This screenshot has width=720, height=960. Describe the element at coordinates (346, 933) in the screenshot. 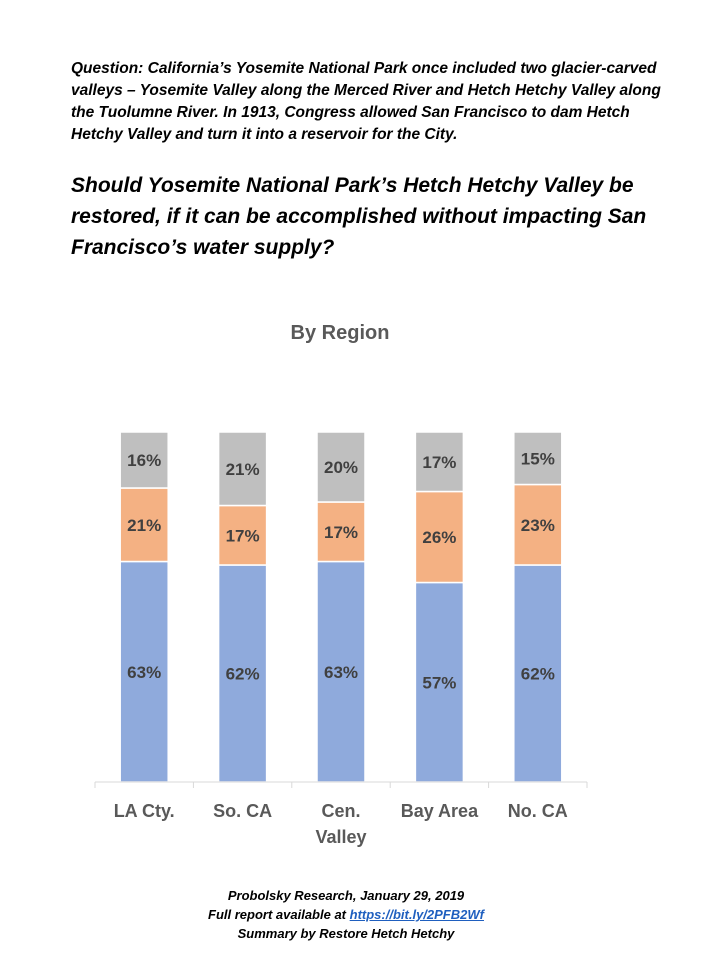

I see `footer-summary: Summary by Restore Hetch Hetchy` at that location.